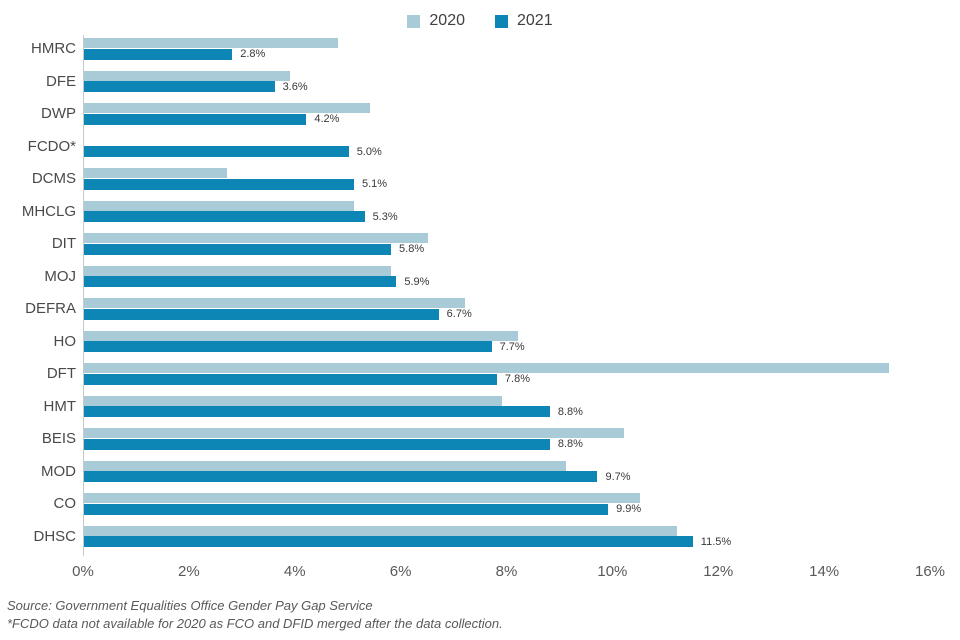 The width and height of the screenshot is (960, 640). What do you see at coordinates (288, 346) in the screenshot?
I see `bar-2021-ho` at bounding box center [288, 346].